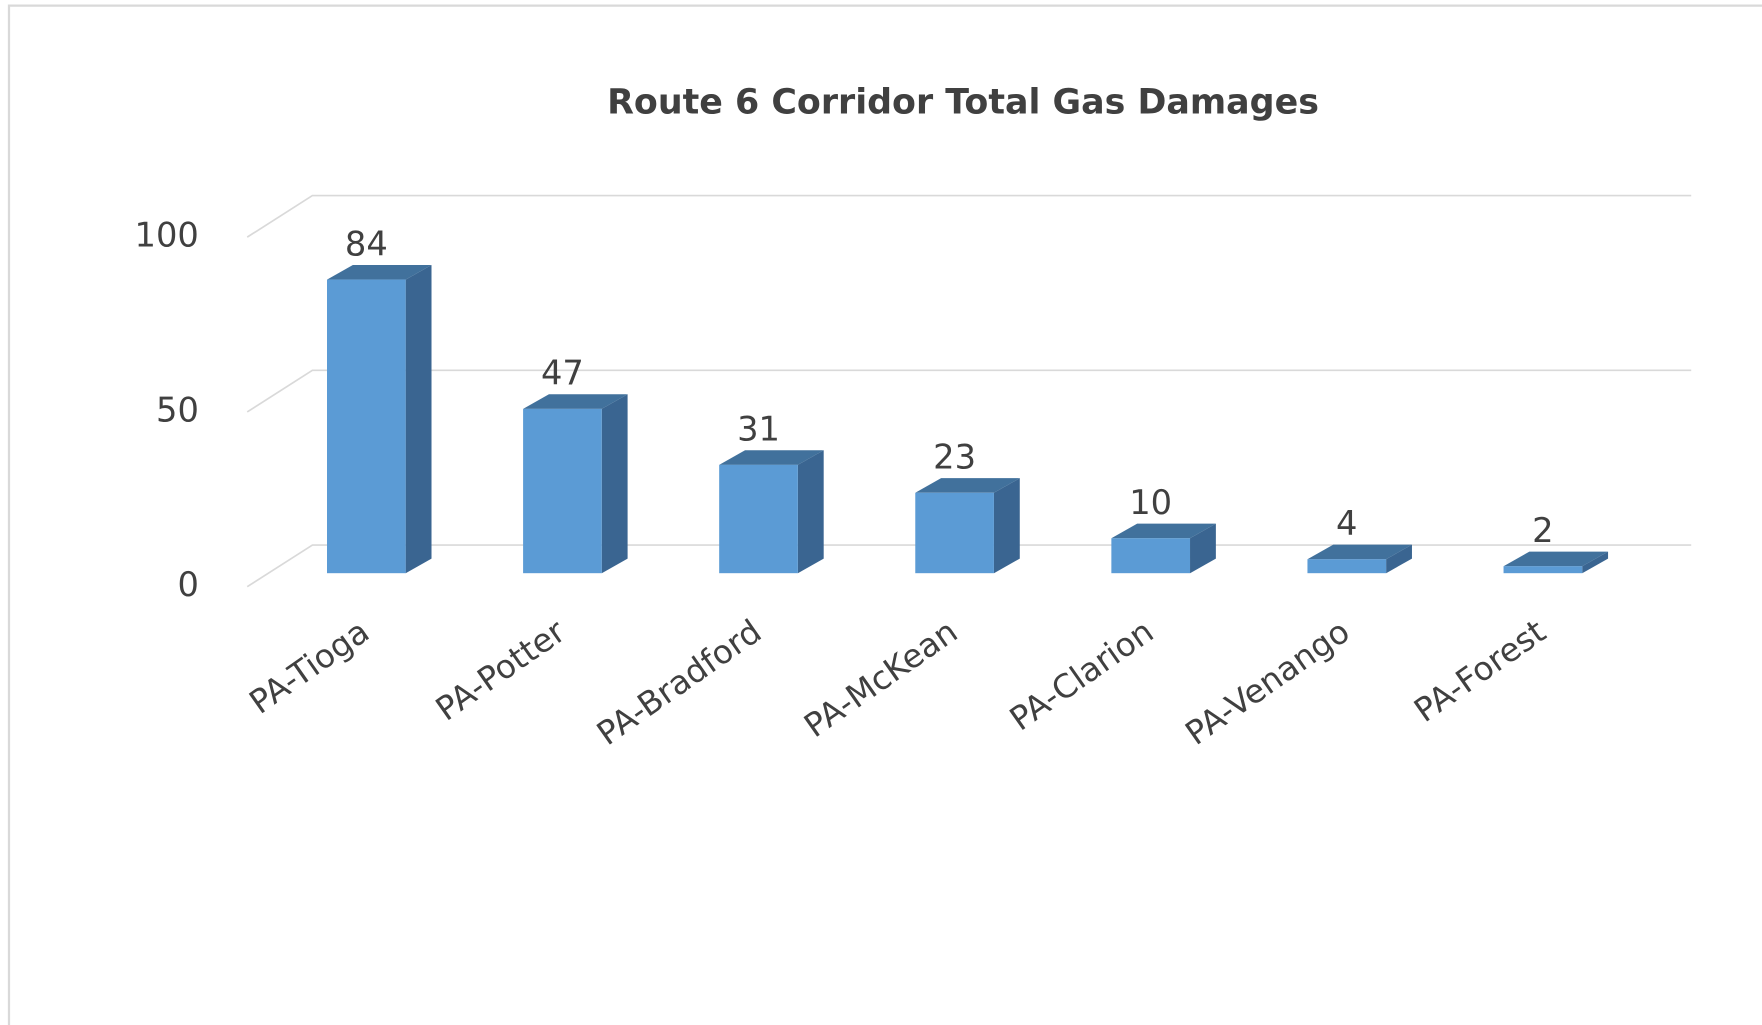 This screenshot has width=1762, height=1025. Describe the element at coordinates (963, 102) in the screenshot. I see `chart-title: Route 6 Corridor Total Gas Damages` at that location.